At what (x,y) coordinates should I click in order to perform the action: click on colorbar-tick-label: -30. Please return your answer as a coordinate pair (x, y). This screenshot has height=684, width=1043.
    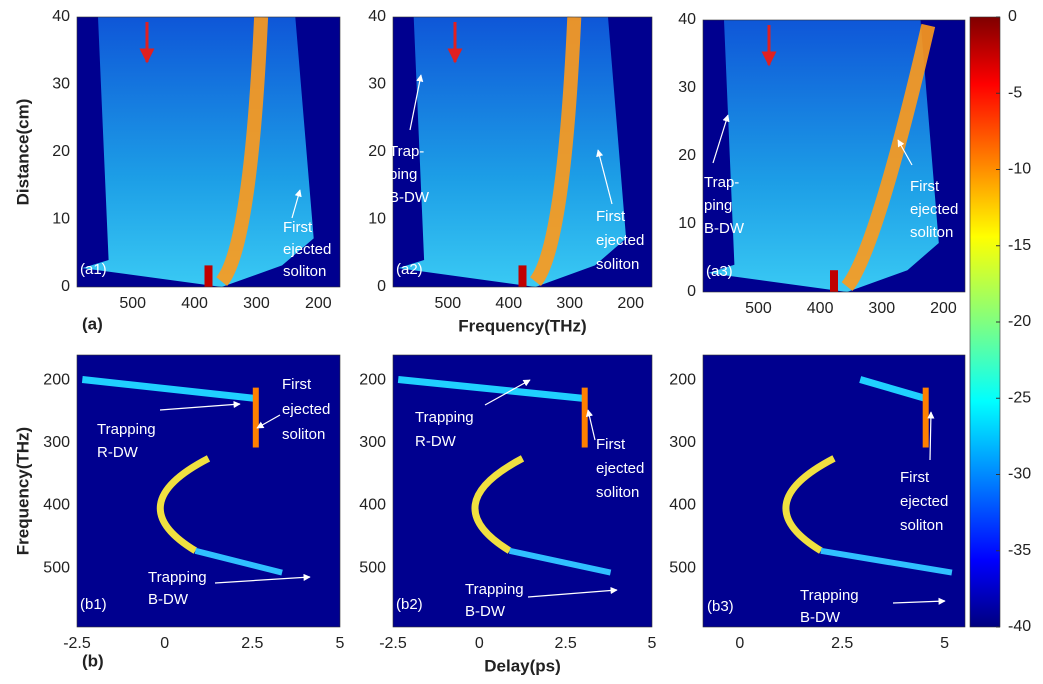
    Looking at the image, I should click on (1019, 474).